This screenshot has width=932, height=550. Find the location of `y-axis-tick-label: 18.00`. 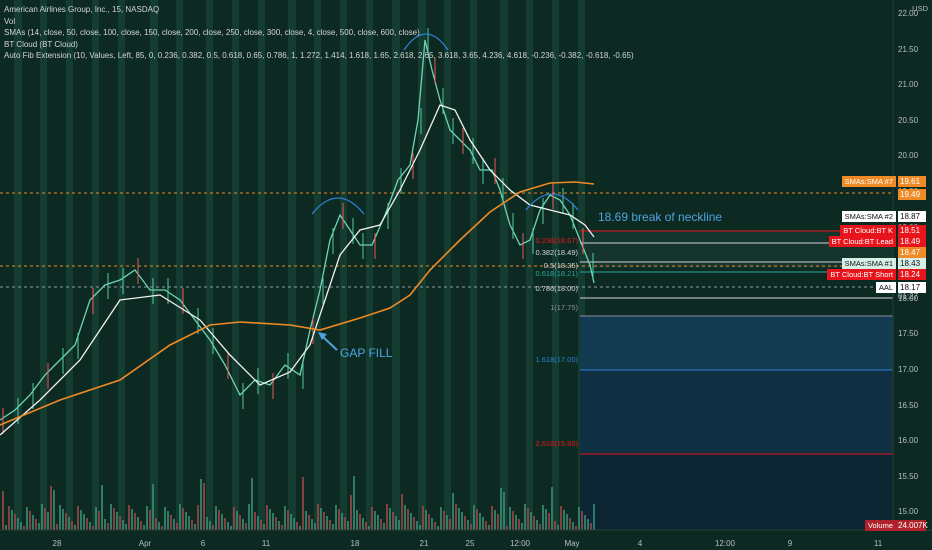

y-axis-tick-label: 18.00 is located at coordinates (908, 298).